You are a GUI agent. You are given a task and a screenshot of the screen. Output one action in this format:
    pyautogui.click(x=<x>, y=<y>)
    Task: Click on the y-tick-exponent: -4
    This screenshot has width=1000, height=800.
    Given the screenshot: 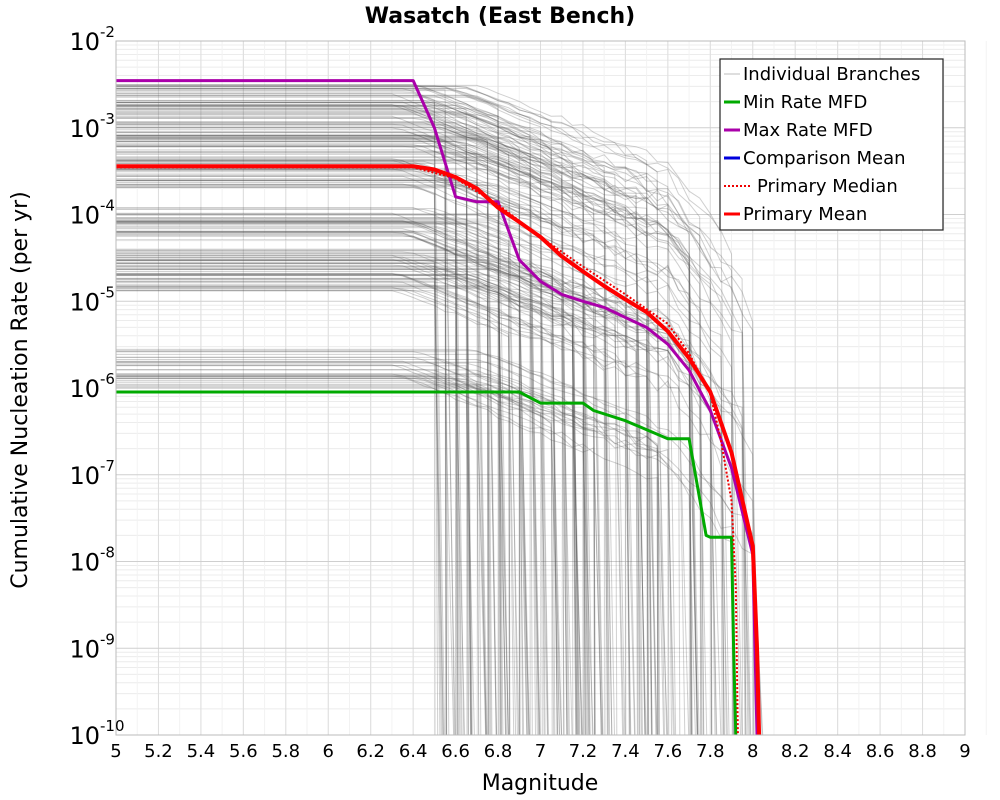 What is the action you would take?
    pyautogui.click(x=107, y=206)
    